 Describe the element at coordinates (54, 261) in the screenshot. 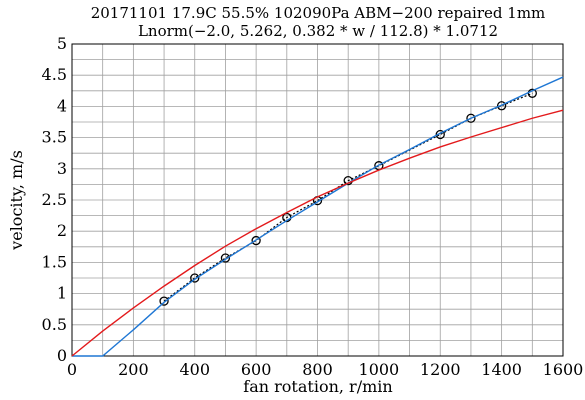

I see `y-tick-label: 1.5` at that location.